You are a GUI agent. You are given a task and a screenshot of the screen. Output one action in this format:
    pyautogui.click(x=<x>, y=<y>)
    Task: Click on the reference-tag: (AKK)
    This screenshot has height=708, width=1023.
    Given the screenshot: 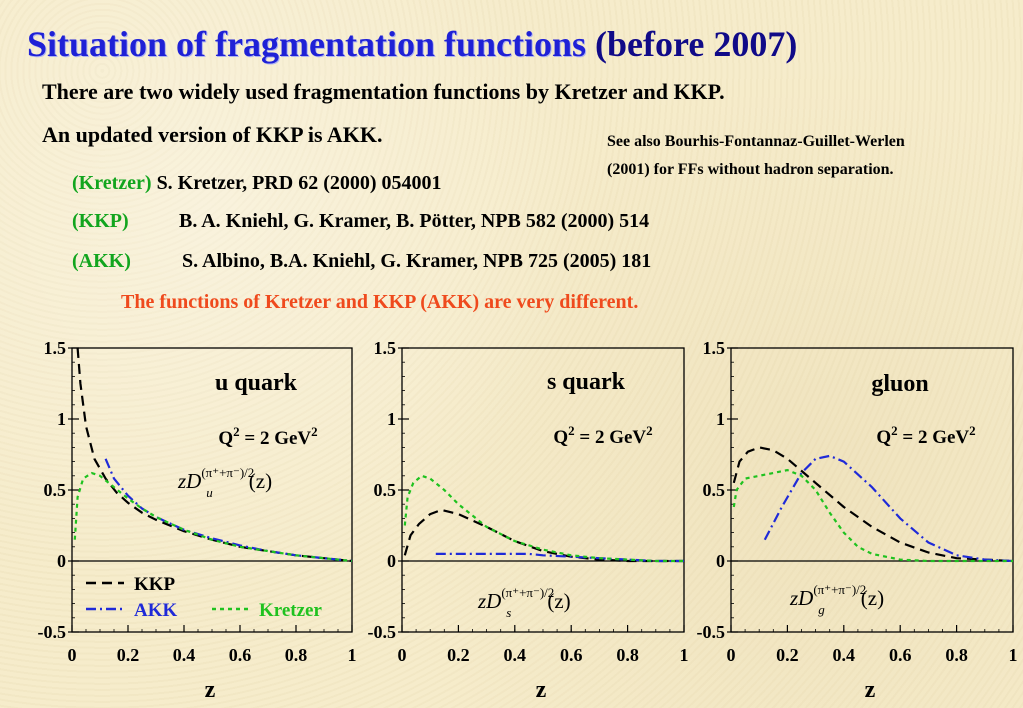 What is the action you would take?
    pyautogui.click(x=101, y=261)
    